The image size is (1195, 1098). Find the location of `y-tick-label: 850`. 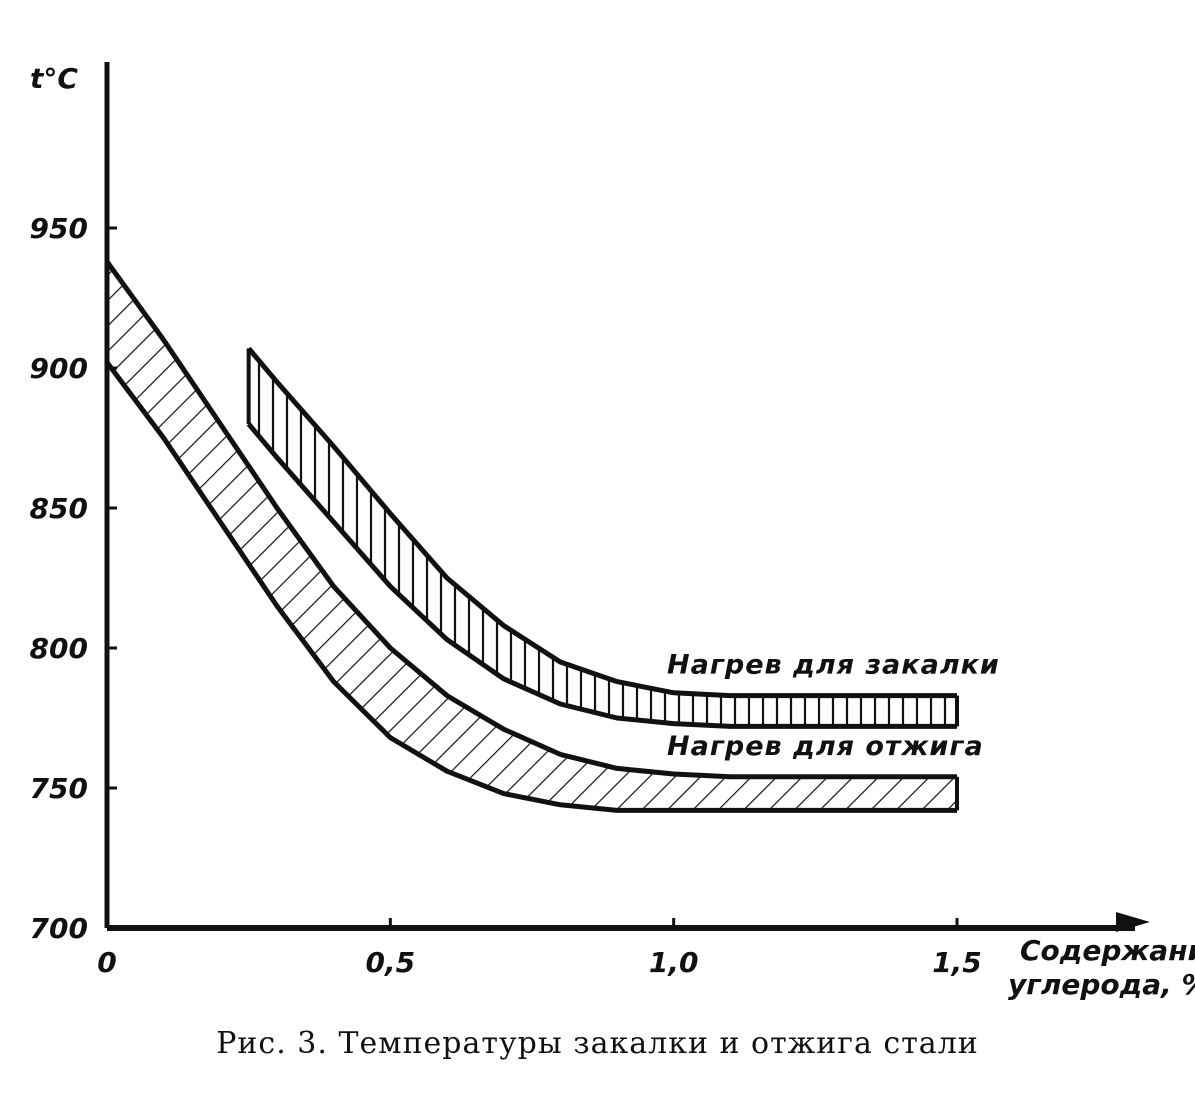

y-tick-label: 850 is located at coordinates (59, 508).